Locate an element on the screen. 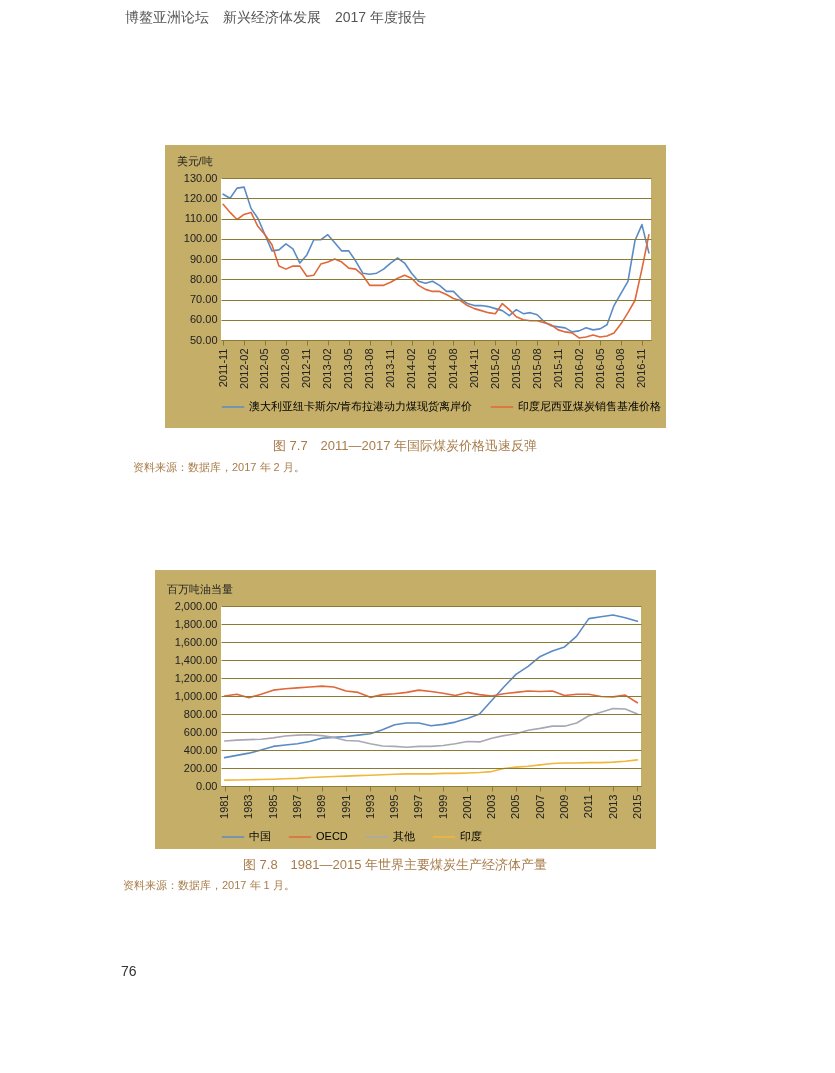 Image resolution: width=835 pixels, height=1073 pixels. y-tick-label: 100.00 is located at coordinates (200, 238).